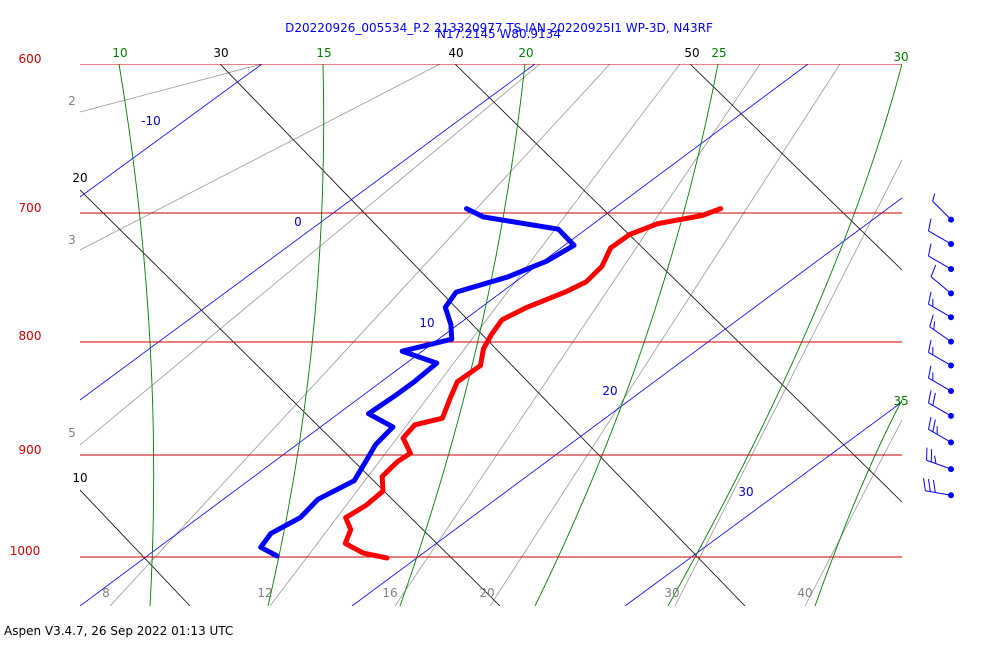 Image resolution: width=1000 pixels, height=650 pixels. I want to click on moist-adiabat-label: 8, so click(106, 593).